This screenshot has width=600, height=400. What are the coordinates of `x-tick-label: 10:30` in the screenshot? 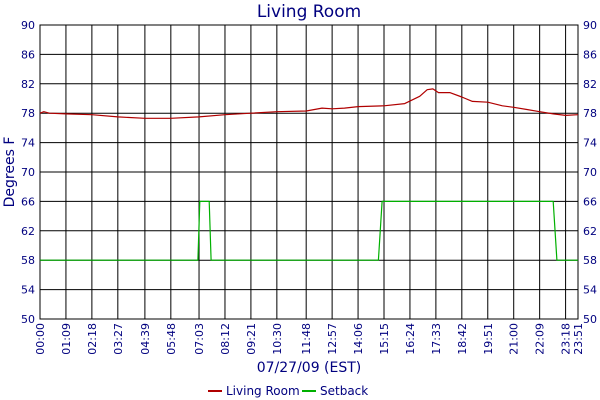 It's located at (277, 339).